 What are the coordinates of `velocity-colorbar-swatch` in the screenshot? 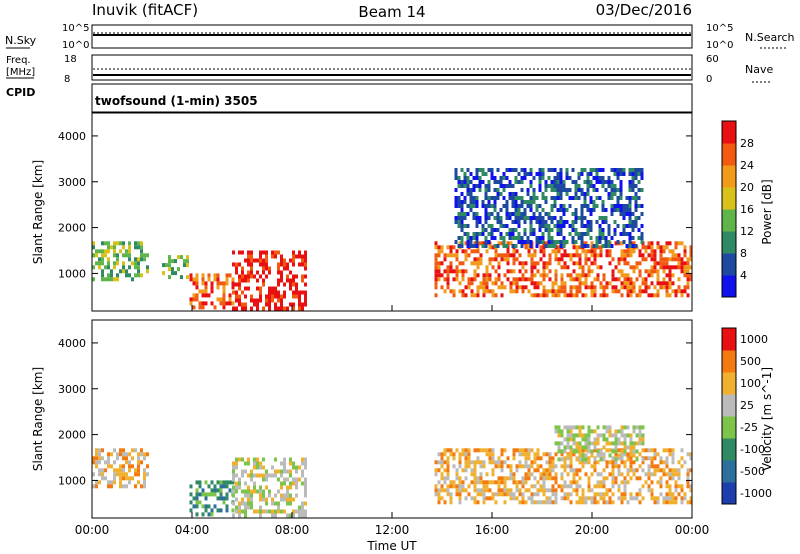 It's located at (729, 449).